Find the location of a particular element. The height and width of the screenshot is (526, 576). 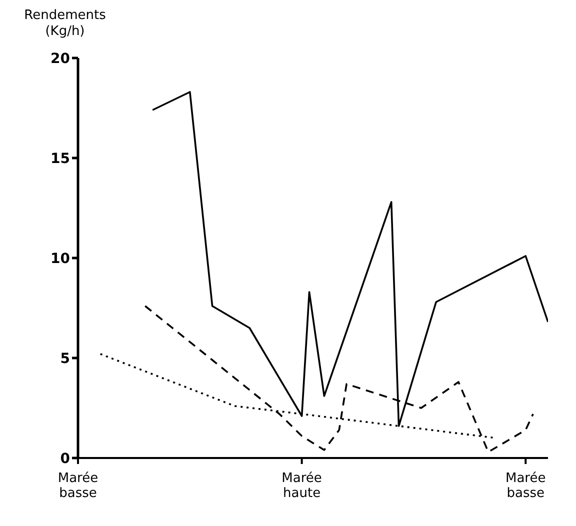

y-axis-title: Rendements (Kg/h) is located at coordinates (65, 24).